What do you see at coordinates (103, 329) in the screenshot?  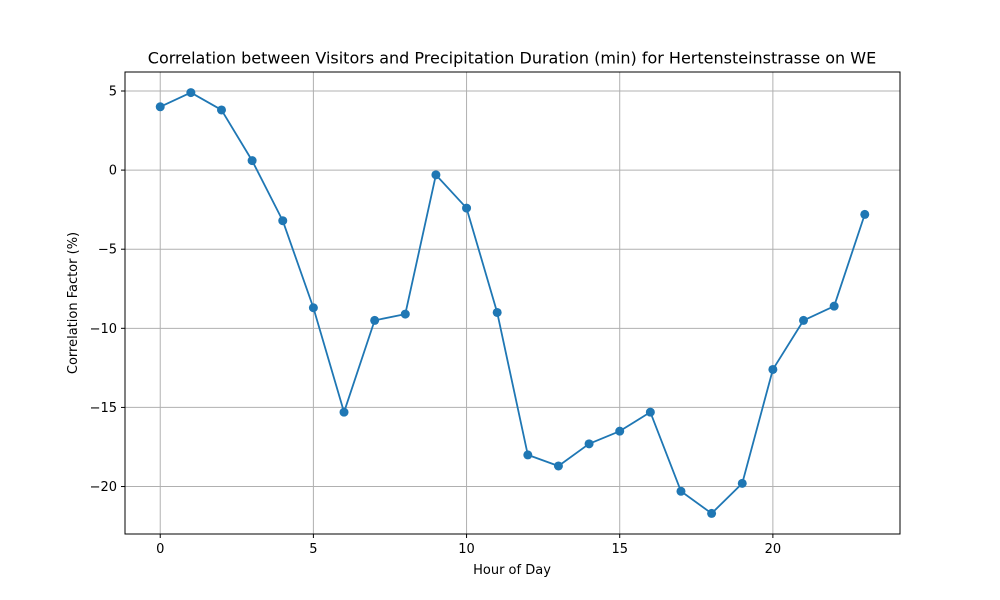 I see `y-tick-label: −10` at bounding box center [103, 329].